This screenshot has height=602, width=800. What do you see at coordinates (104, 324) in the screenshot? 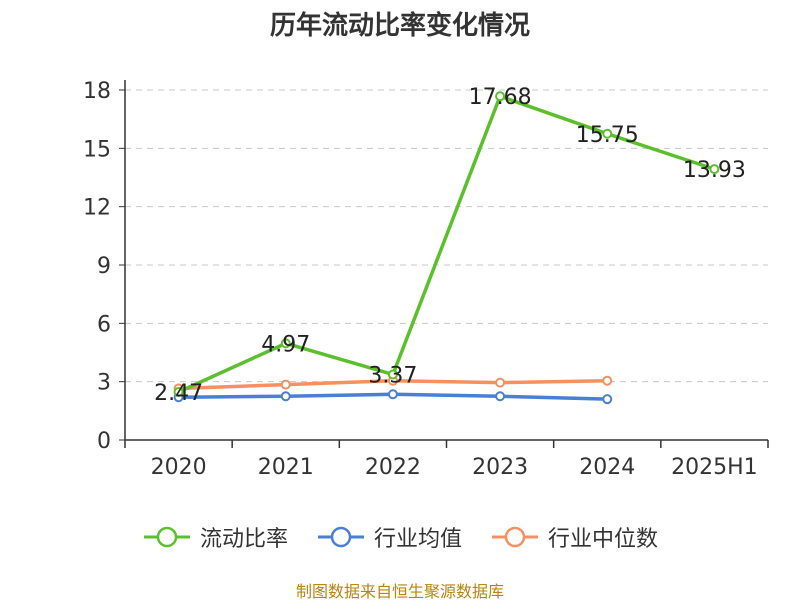
I see `y-tick-label: 6` at bounding box center [104, 324].